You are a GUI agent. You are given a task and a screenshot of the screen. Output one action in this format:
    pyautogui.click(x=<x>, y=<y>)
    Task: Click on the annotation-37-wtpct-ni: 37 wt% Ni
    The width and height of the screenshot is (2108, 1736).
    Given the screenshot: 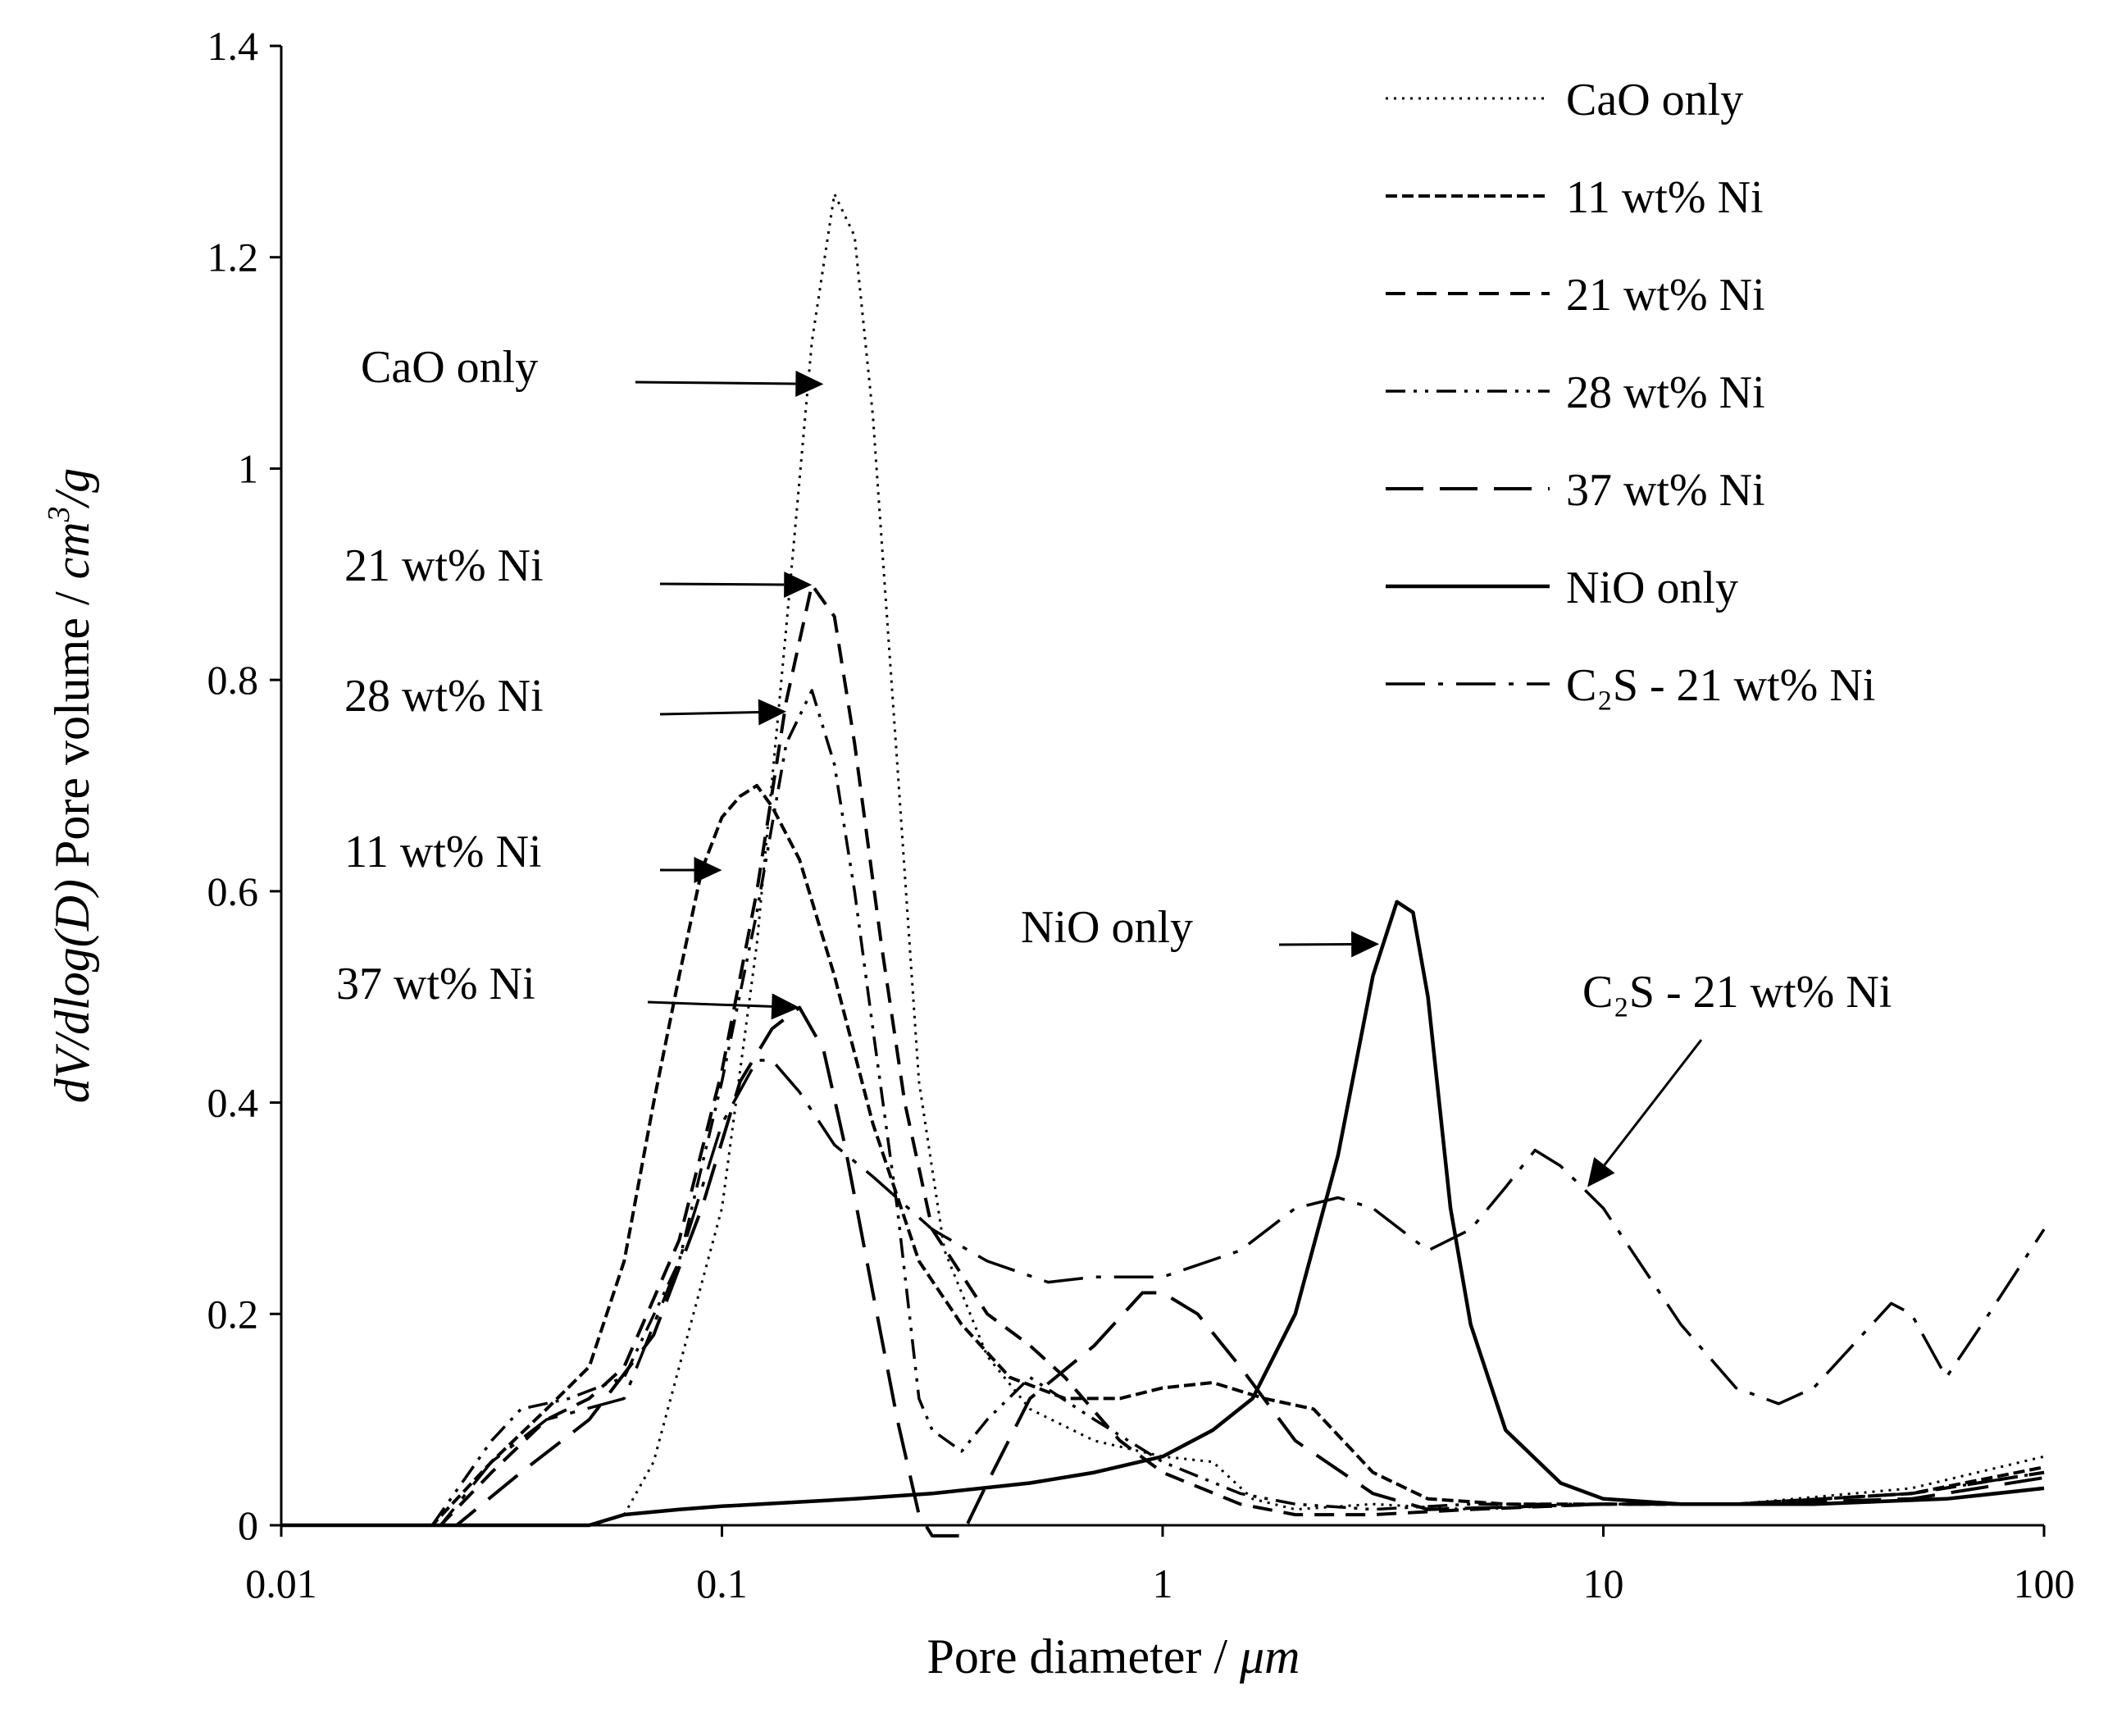 What is the action you would take?
    pyautogui.click(x=568, y=989)
    